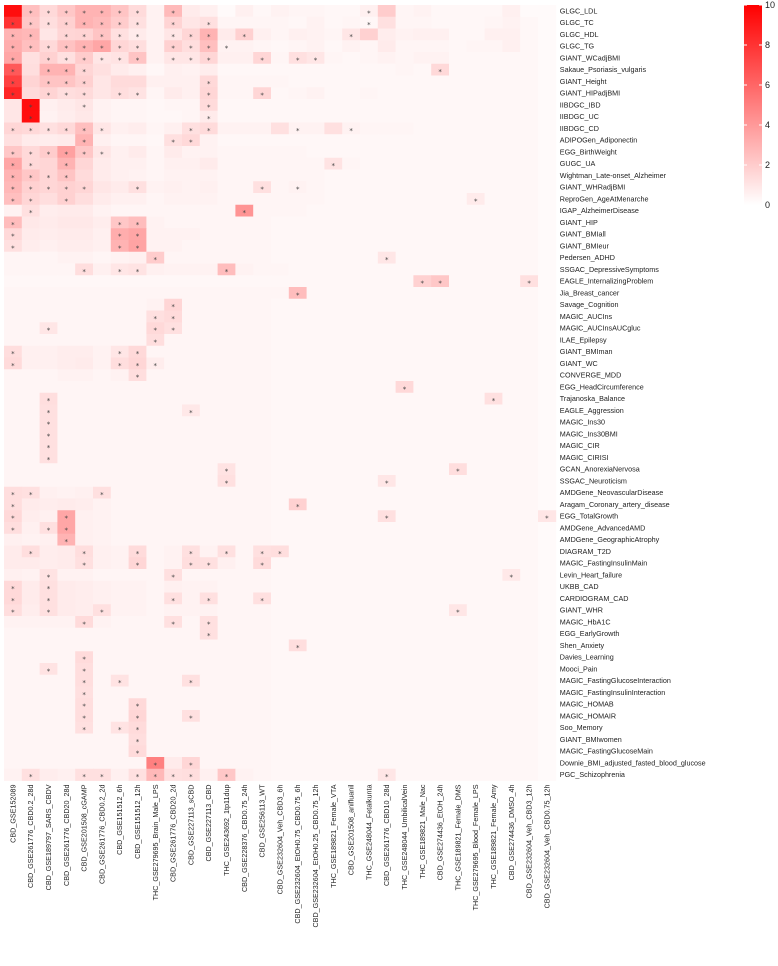 This screenshot has height=966, width=778. I want to click on row-label: EGG_HeadCircumference, so click(602, 386).